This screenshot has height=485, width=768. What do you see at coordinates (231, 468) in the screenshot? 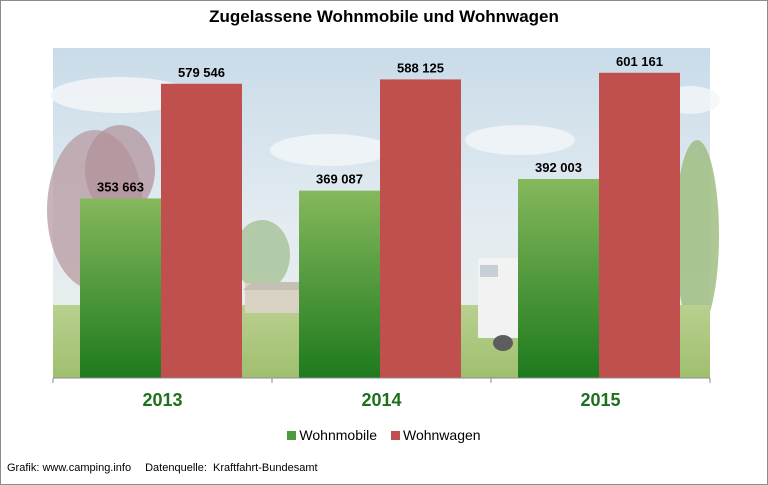
I see `credit-datenquelle: Datenquelle: Kraftfahrt-Bundesamt` at bounding box center [231, 468].